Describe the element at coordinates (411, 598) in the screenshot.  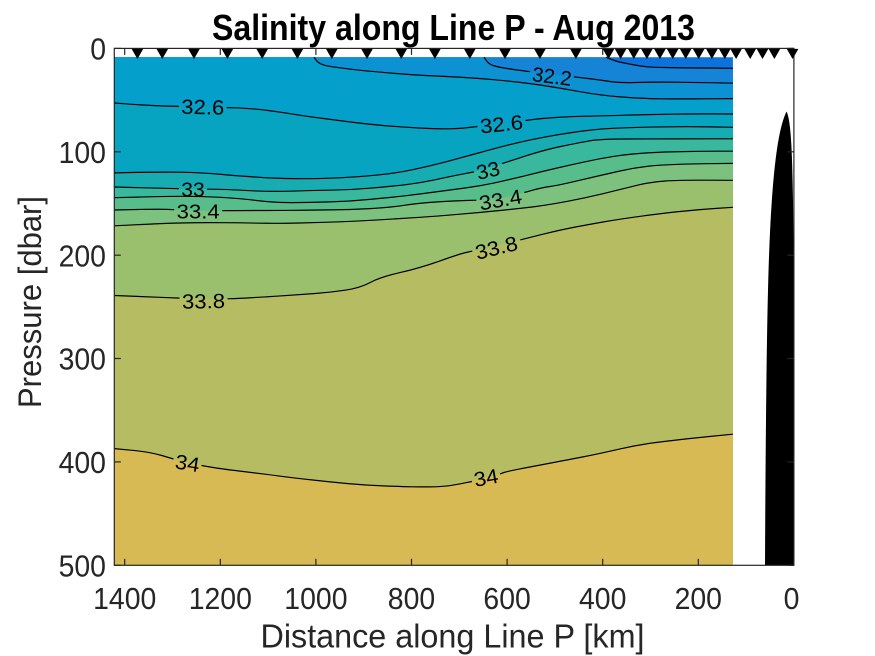
I see `svg-text: 800` at that location.